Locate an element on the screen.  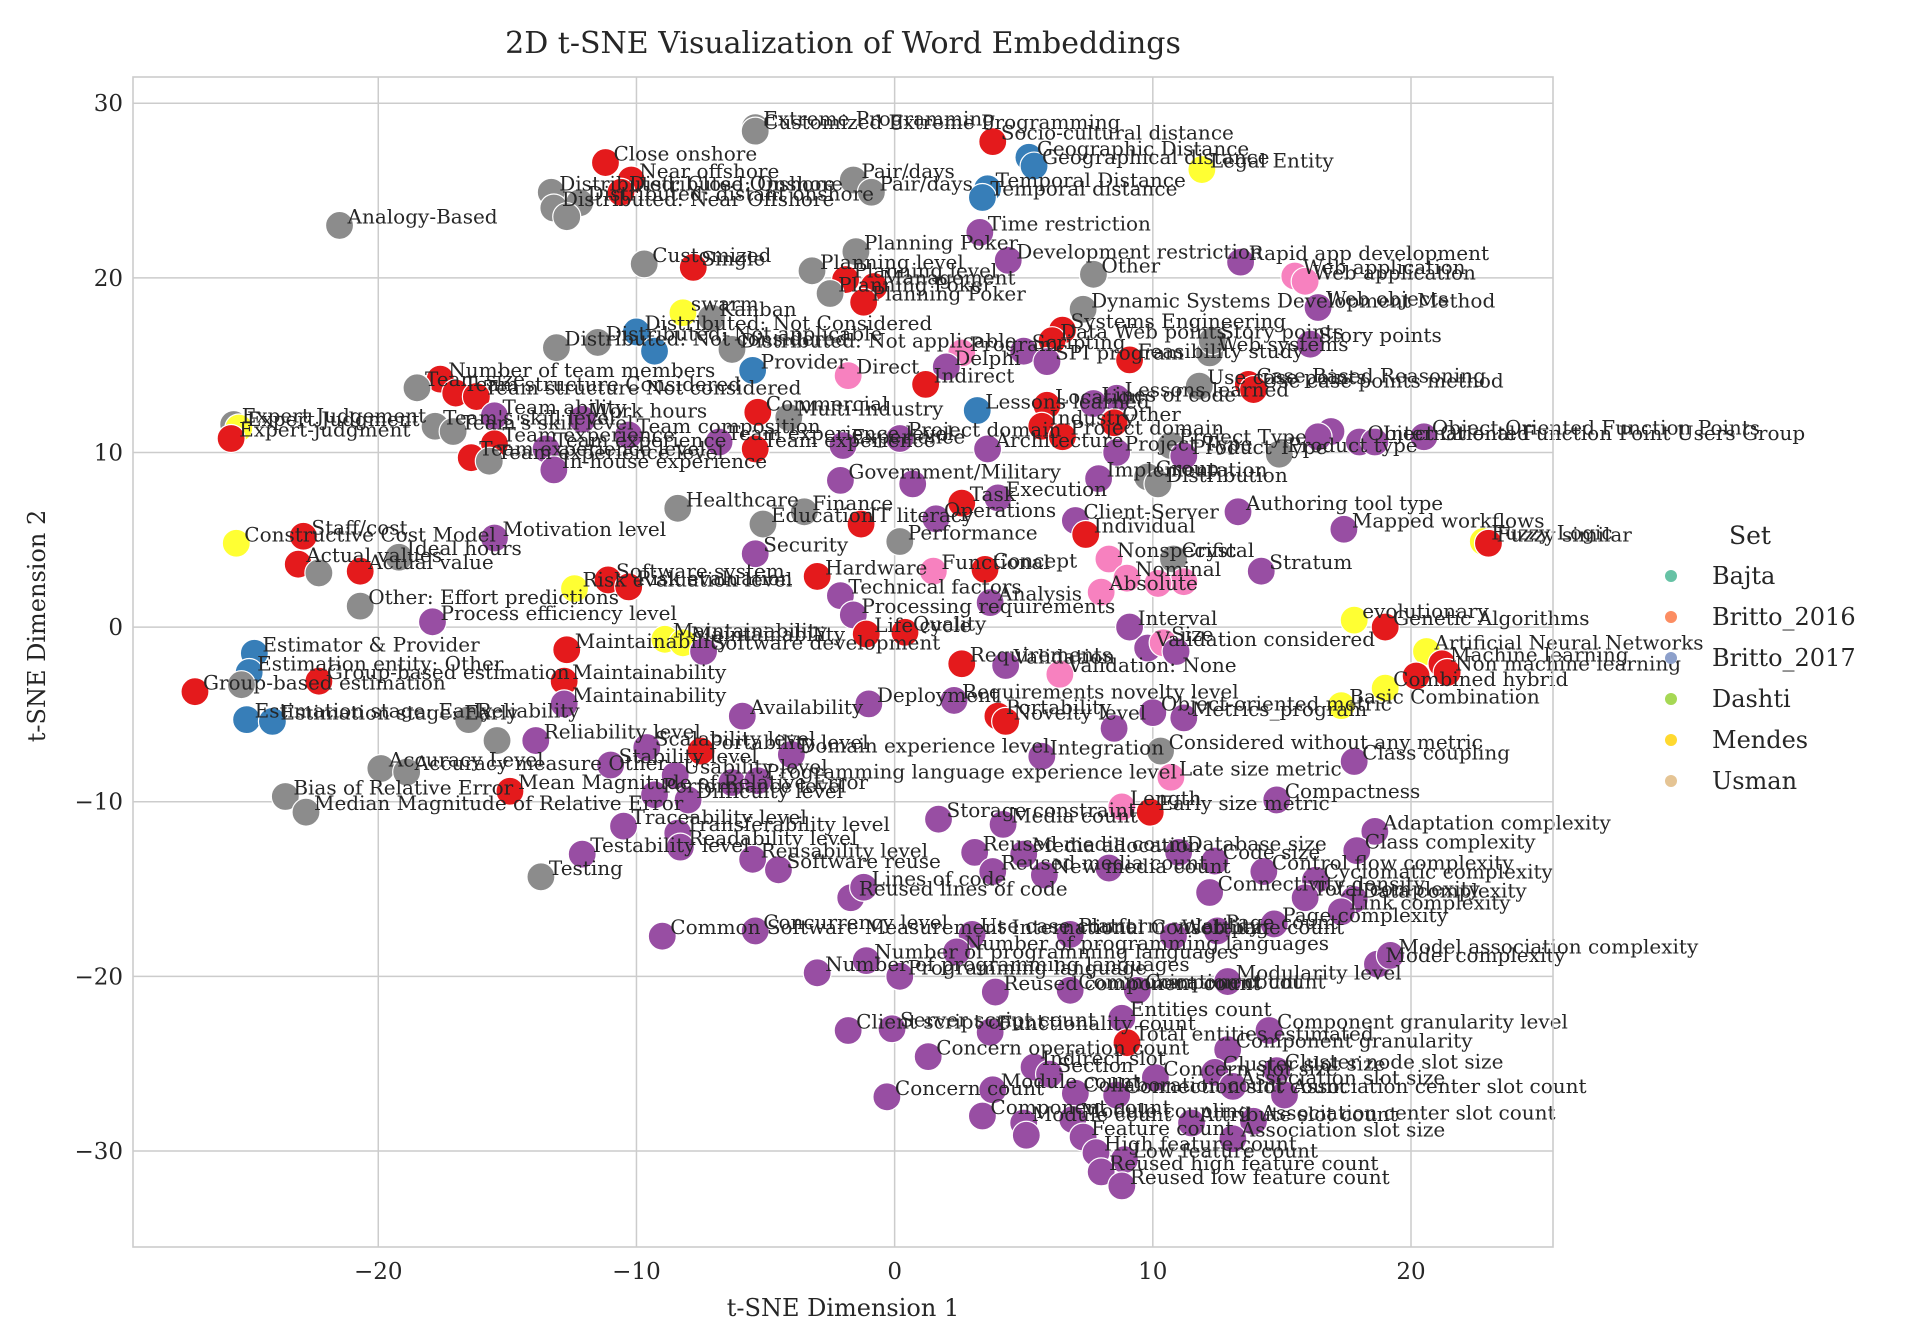
y-axis-ticks: −30 −20 −10 0 10 20 30 is located at coordinates (98, 628).